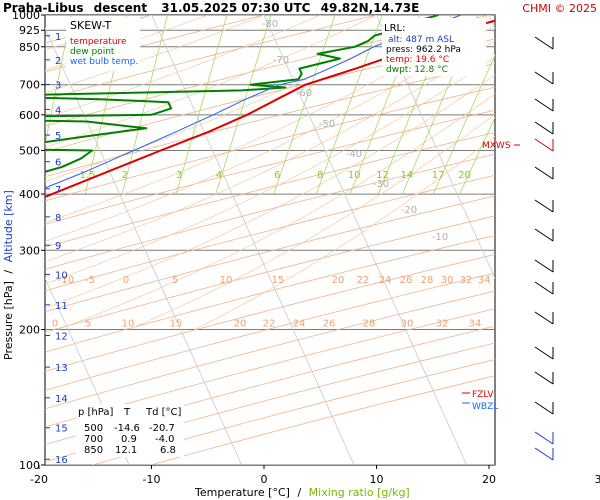 The image size is (600, 500). I want to click on lrl-altitude: alt: 487 m ASL, so click(421, 40).